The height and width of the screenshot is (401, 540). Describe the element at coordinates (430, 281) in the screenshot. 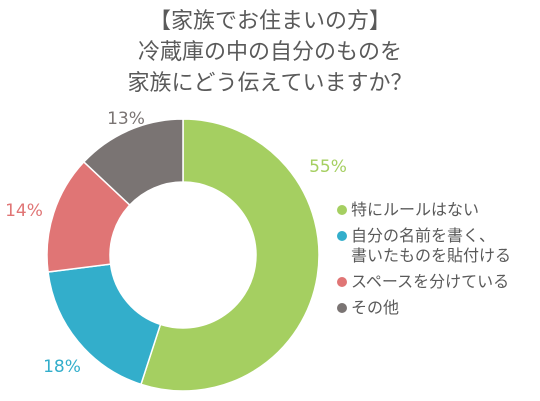

I see `legend-label: スペースを分けている` at that location.